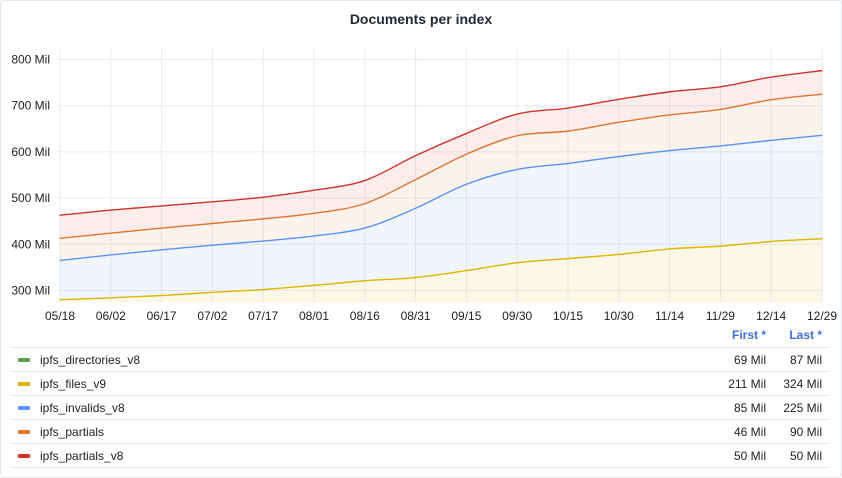 The width and height of the screenshot is (842, 478). What do you see at coordinates (749, 408) in the screenshot?
I see `legend-first-value: 85 Mil` at bounding box center [749, 408].